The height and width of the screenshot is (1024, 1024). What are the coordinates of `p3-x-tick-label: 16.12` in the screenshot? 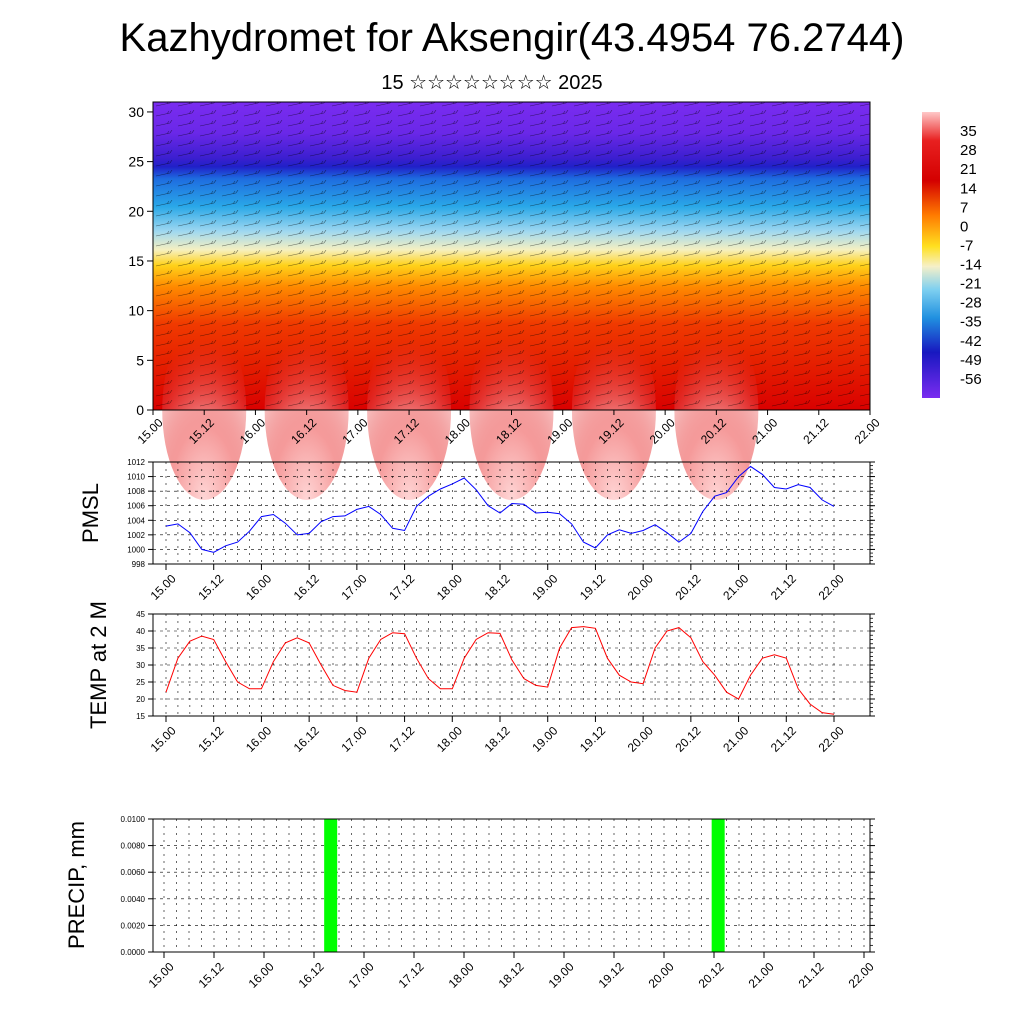 It's located at (306, 738).